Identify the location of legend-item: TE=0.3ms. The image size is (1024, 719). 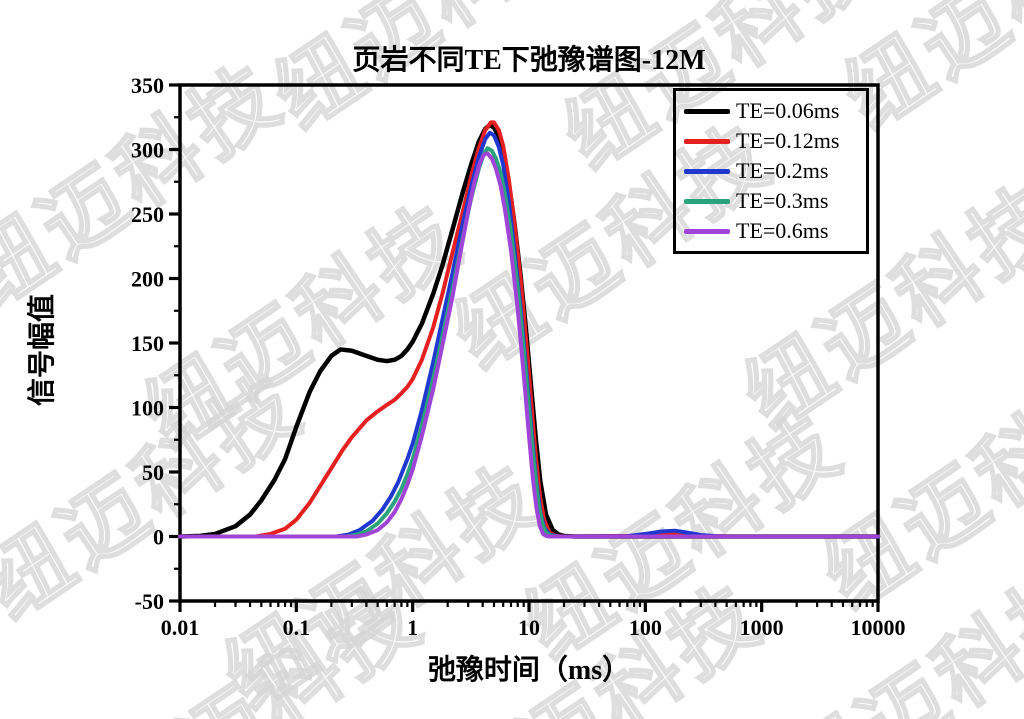
(775, 201).